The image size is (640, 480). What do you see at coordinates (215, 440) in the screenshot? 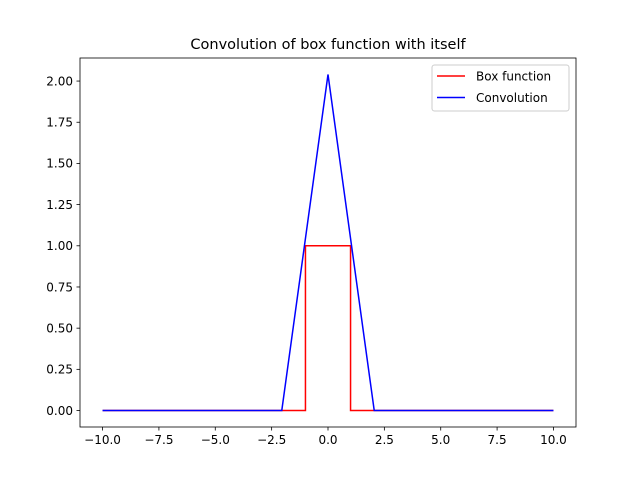
I see `x-tick-label: −5.0` at bounding box center [215, 440].